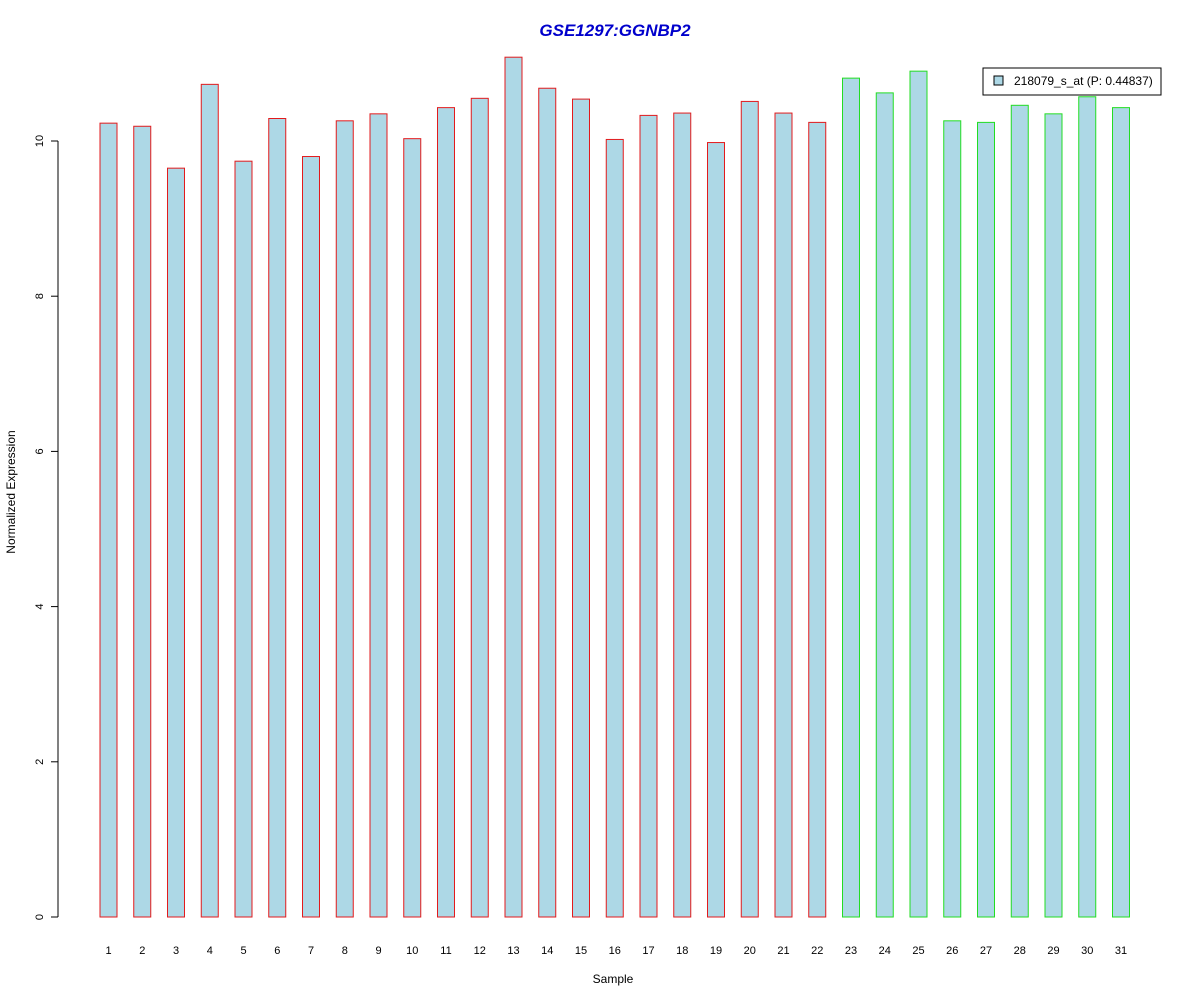 The height and width of the screenshot is (1000, 1200). What do you see at coordinates (615, 30) in the screenshot?
I see `chart-title: GSE1297:GGNBP2` at bounding box center [615, 30].